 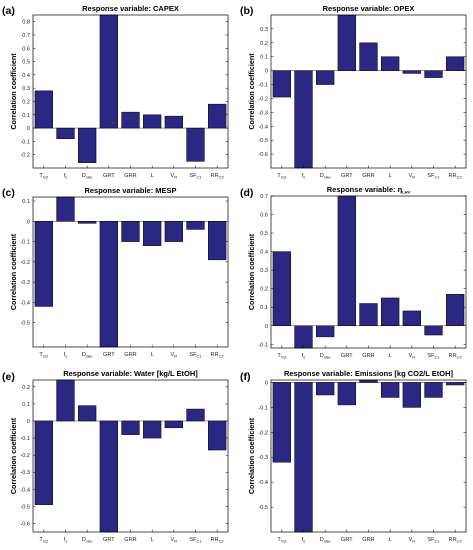 What do you see at coordinates (44, 355) in the screenshot?
I see `x-tick-label: TGZ` at bounding box center [44, 355].